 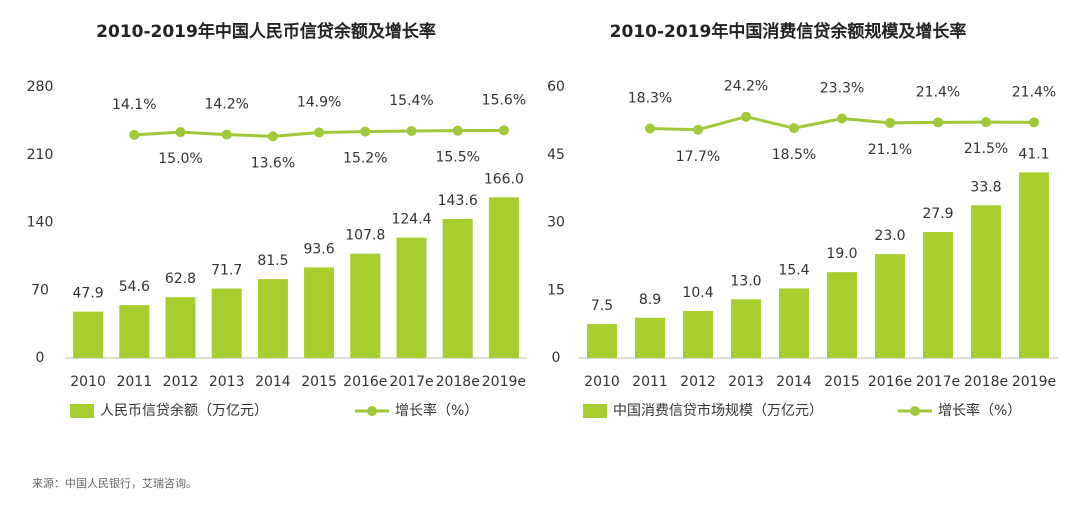 What do you see at coordinates (890, 150) in the screenshot?
I see `value-label: 21.1%` at bounding box center [890, 150].